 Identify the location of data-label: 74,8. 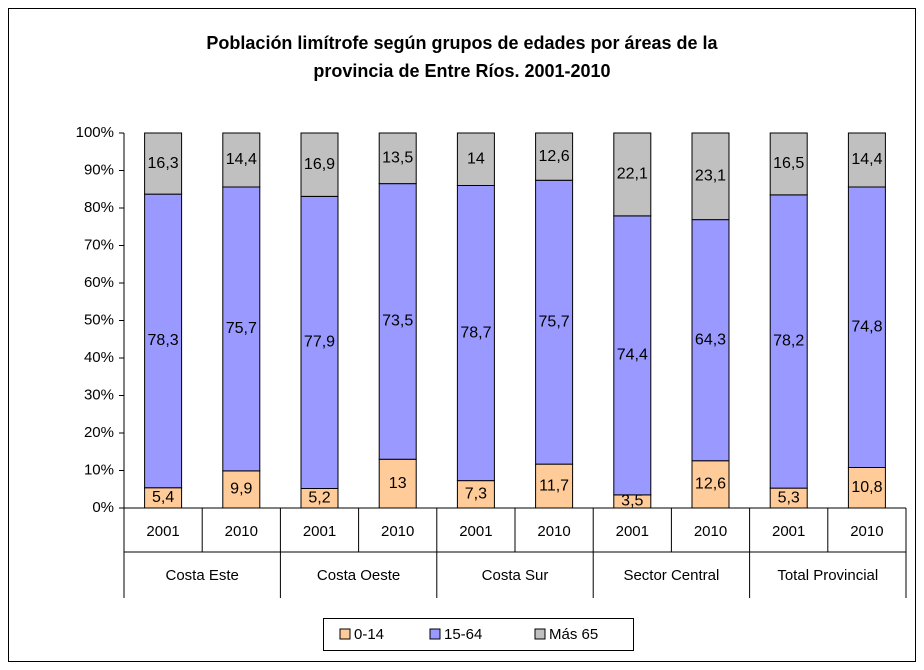
(866, 326).